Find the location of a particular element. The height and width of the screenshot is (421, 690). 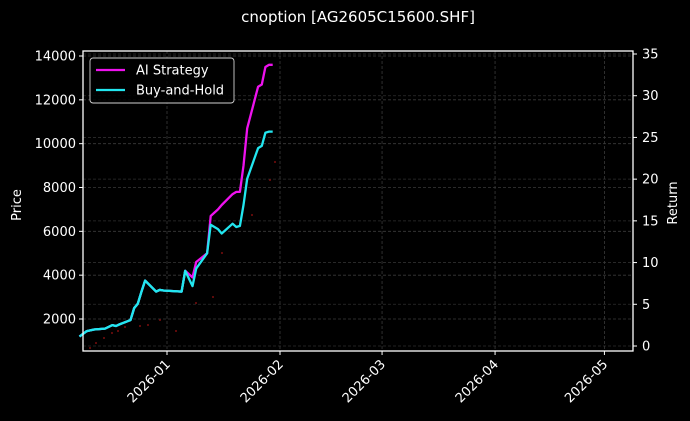

y2-axis-label: Return is located at coordinates (673, 202).